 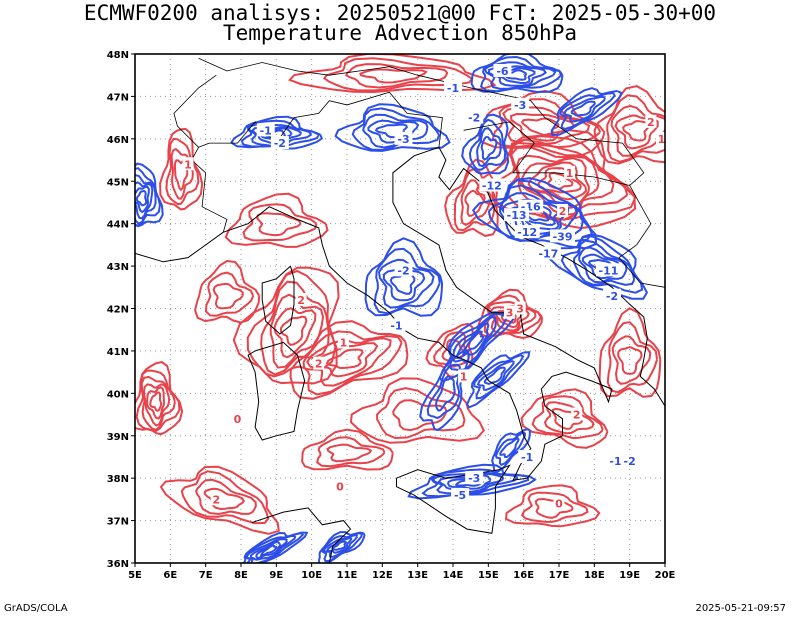 I want to click on lon-tick-label: 7E, so click(x=206, y=575).